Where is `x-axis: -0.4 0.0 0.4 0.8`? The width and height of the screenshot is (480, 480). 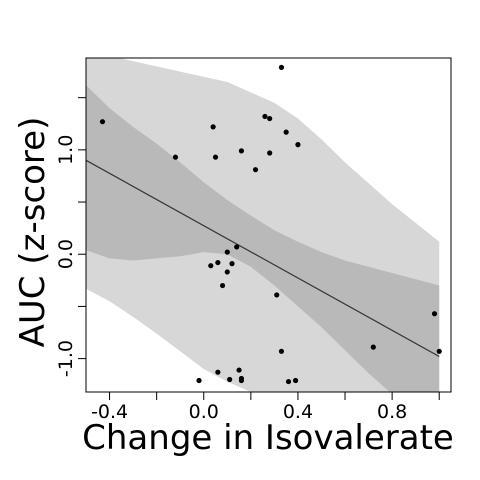 x-axis: -0.4 0.0 0.4 0.8 is located at coordinates (265, 407).